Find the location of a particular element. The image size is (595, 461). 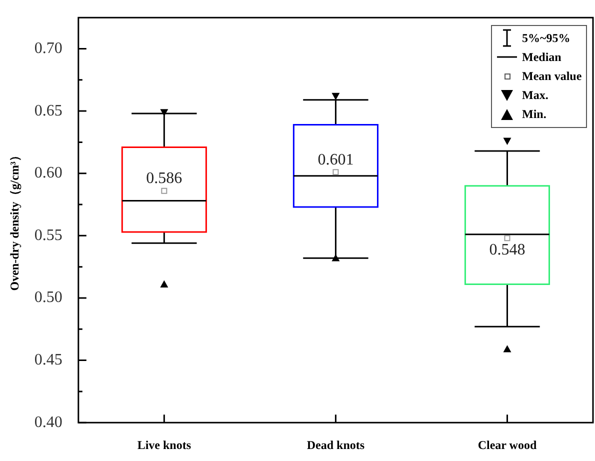

annotation: 0.586 is located at coordinates (164, 179).